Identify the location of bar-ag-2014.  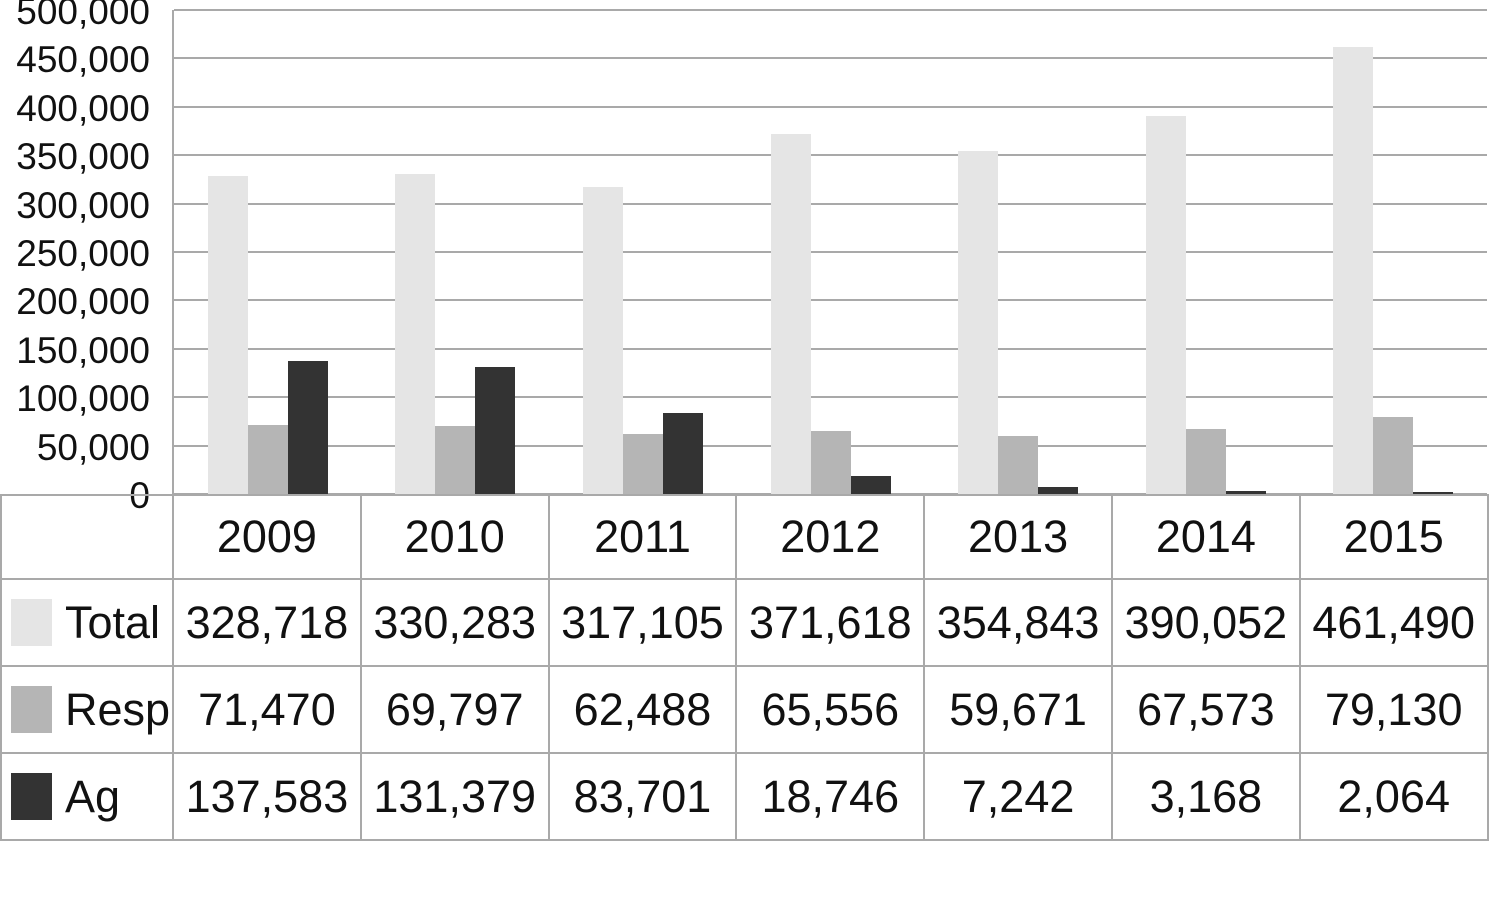
(1246, 492).